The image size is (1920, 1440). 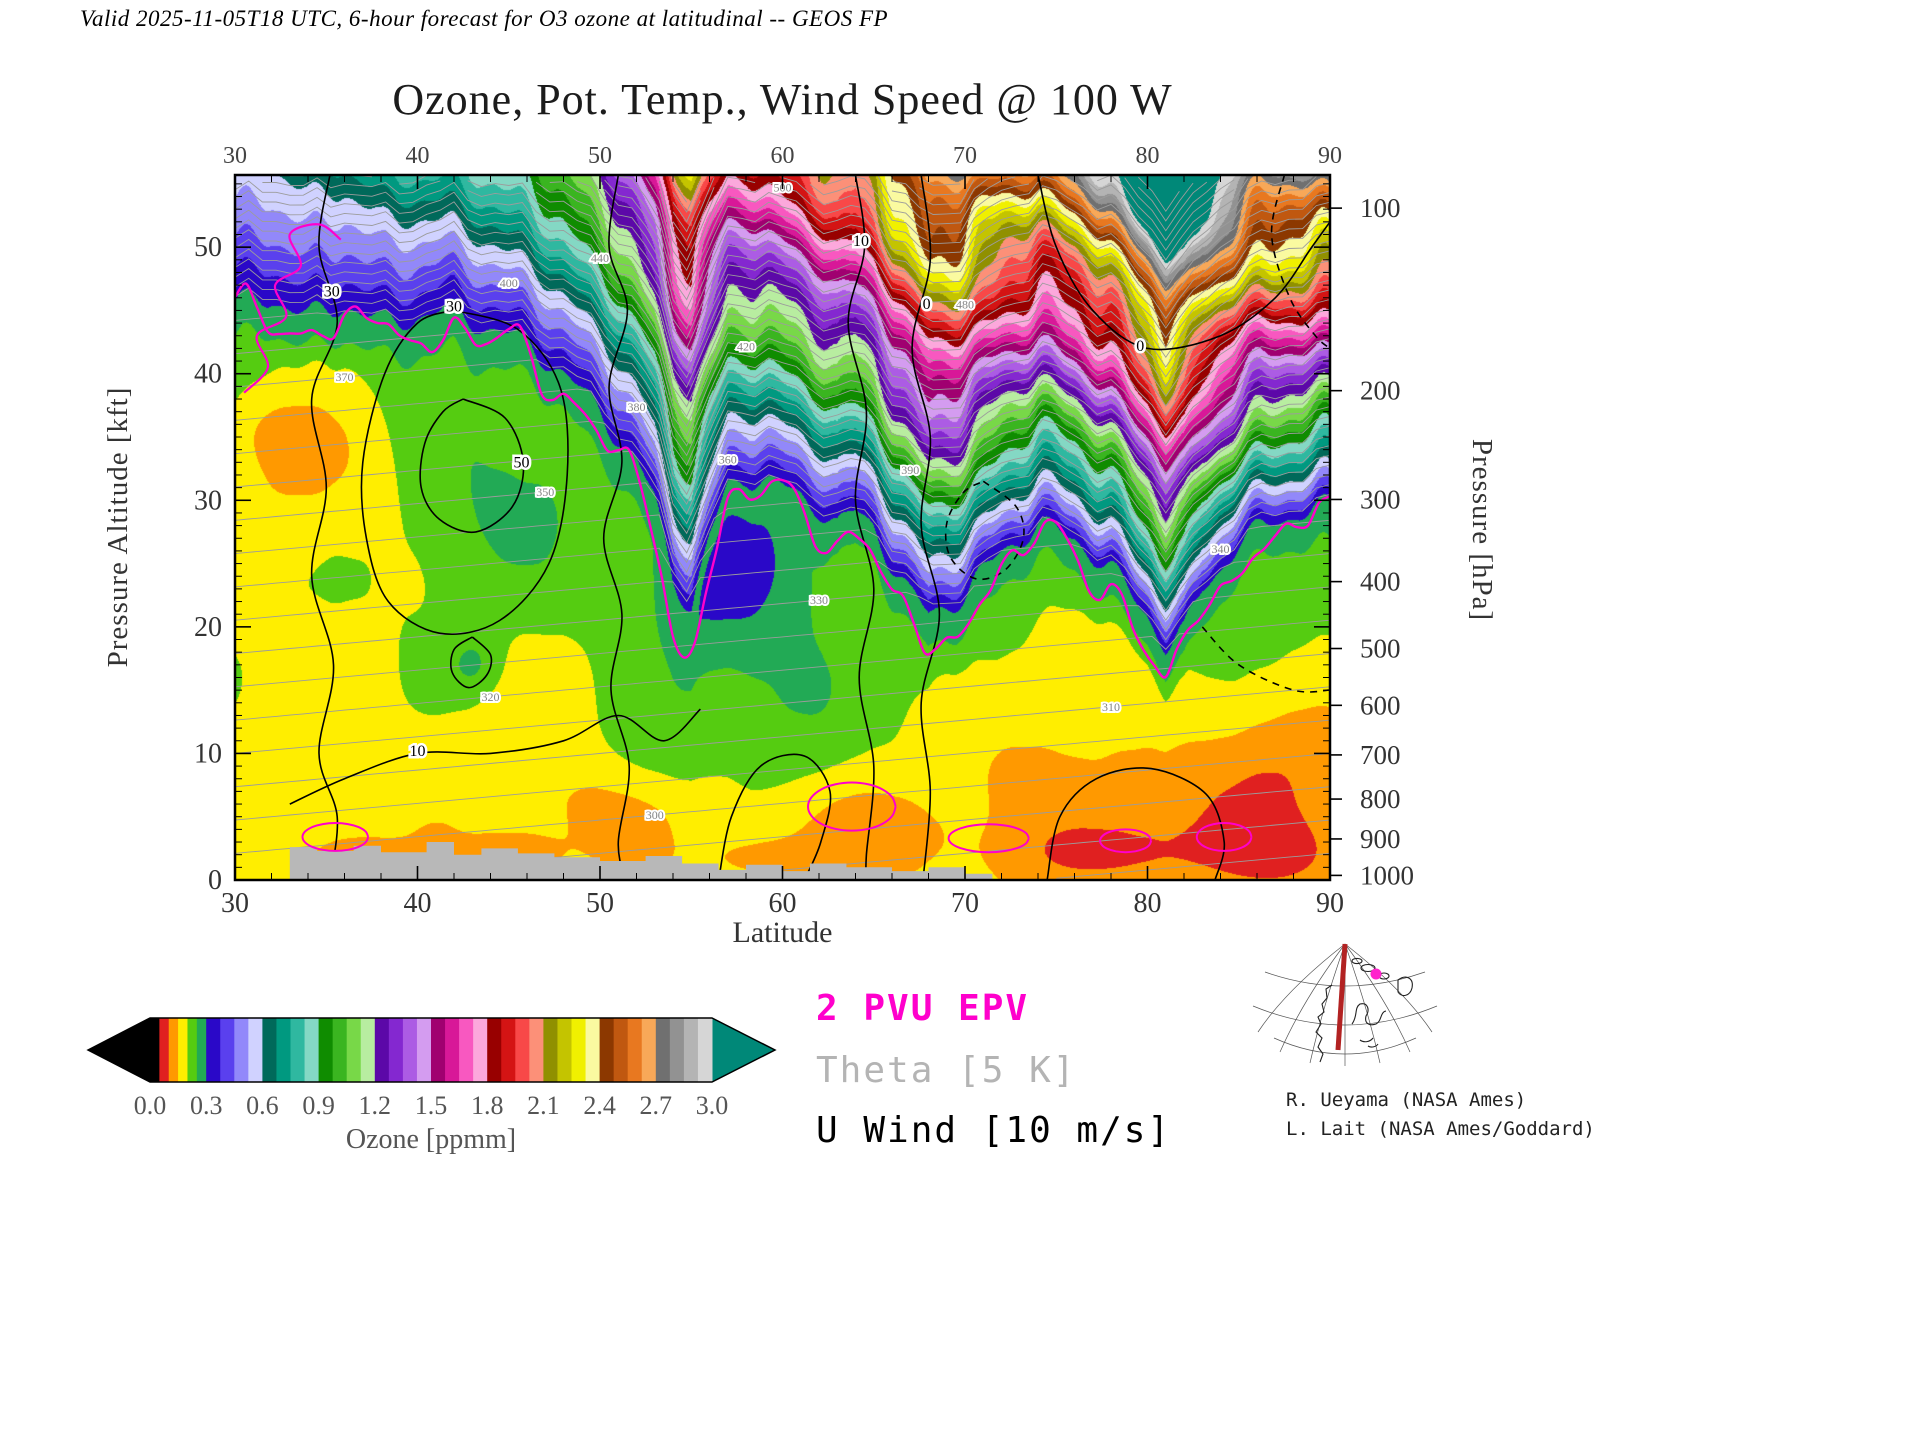 I want to click on colorbar-tick-label: 1.8, so click(x=487, y=1105).